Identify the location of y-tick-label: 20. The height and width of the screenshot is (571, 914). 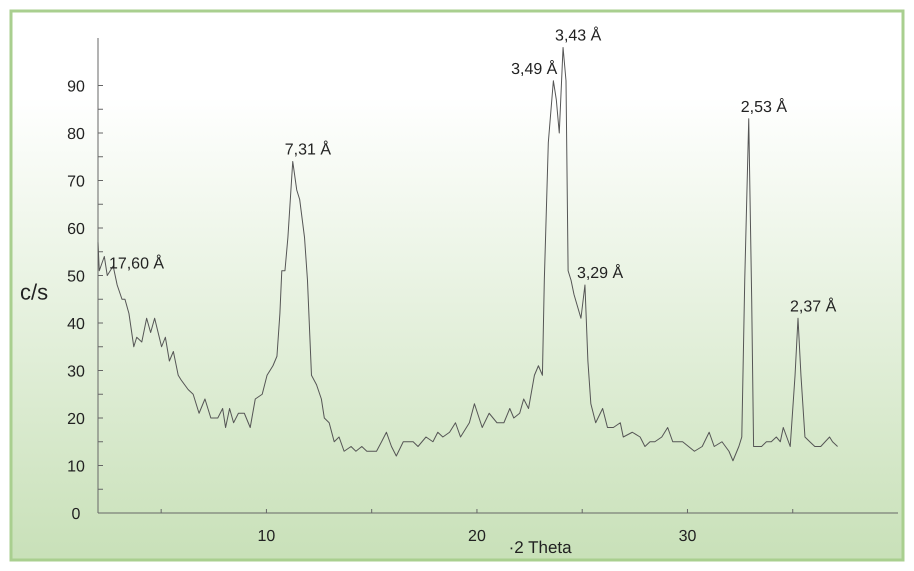
(76, 419).